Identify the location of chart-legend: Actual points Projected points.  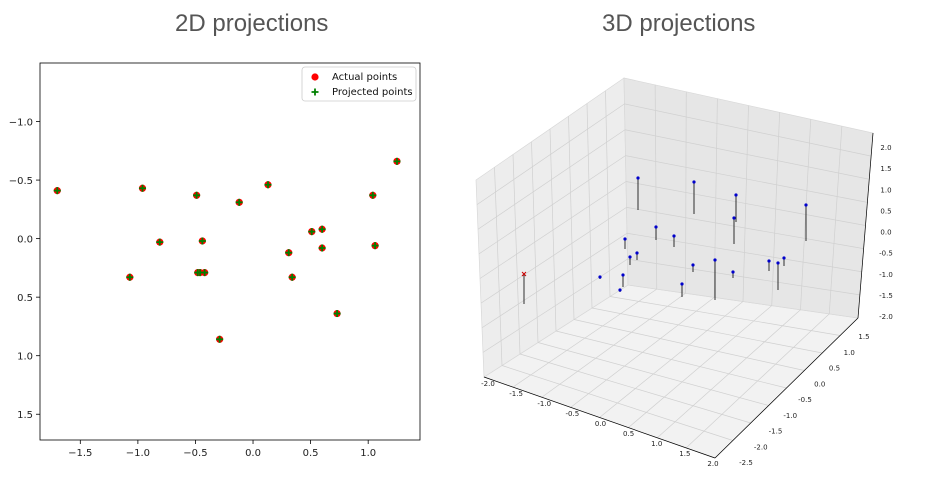
(359, 84).